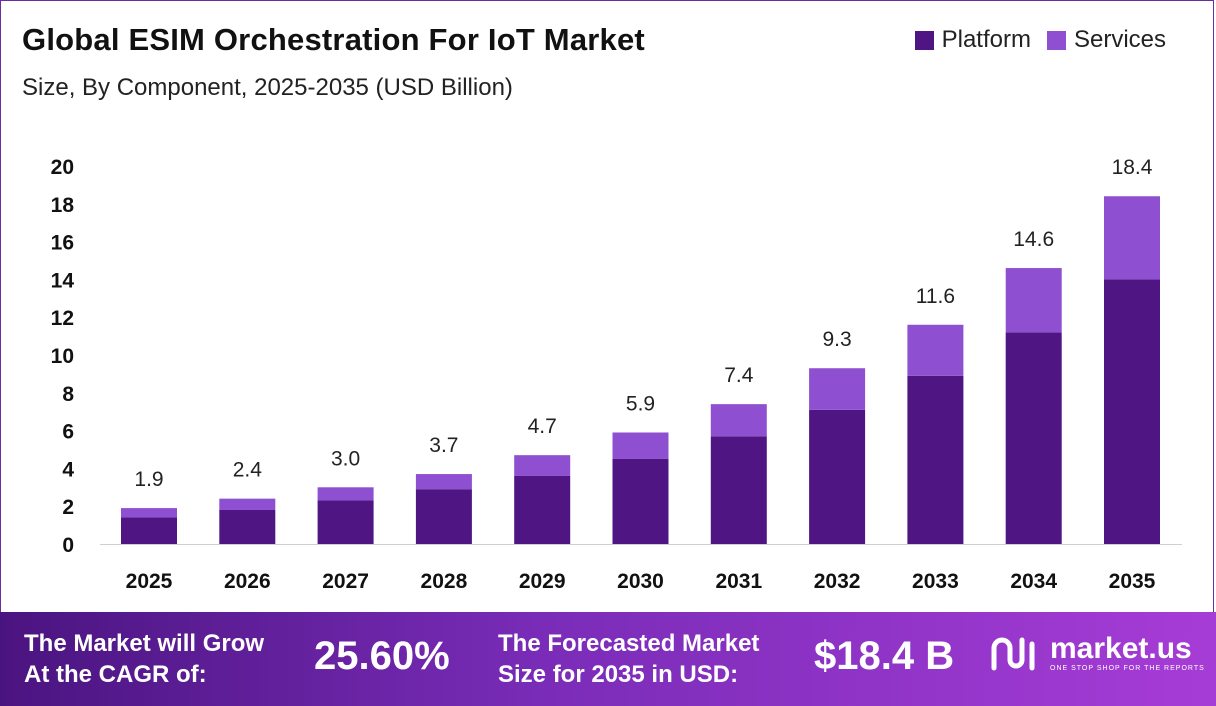  Describe the element at coordinates (640, 501) in the screenshot. I see `bar-platform-2030` at that location.